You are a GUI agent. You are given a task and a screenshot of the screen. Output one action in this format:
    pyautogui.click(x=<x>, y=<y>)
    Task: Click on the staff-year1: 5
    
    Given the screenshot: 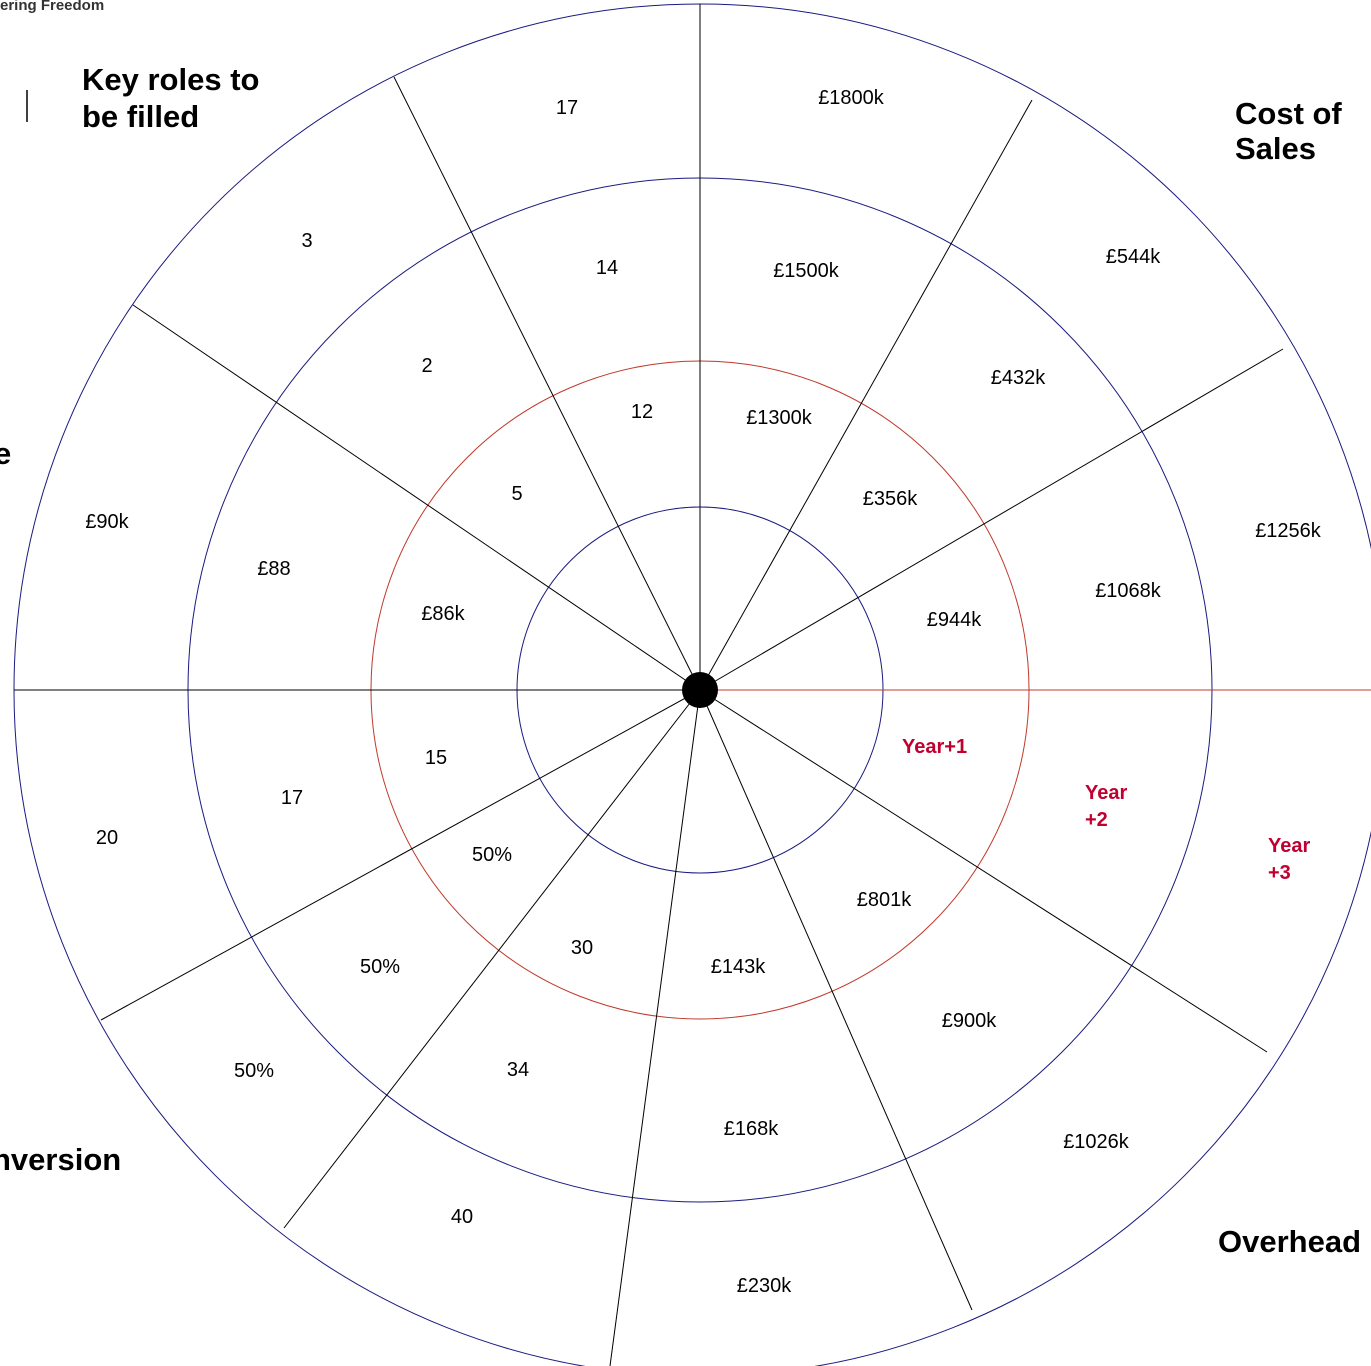 What is the action you would take?
    pyautogui.click(x=516, y=494)
    